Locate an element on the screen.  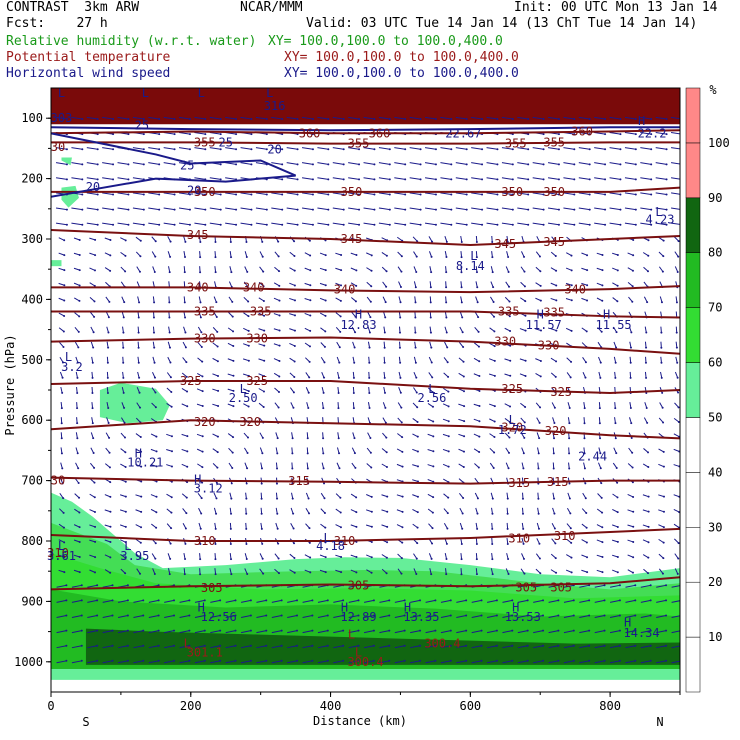
theta-contour is located at coordinates (365, 289).